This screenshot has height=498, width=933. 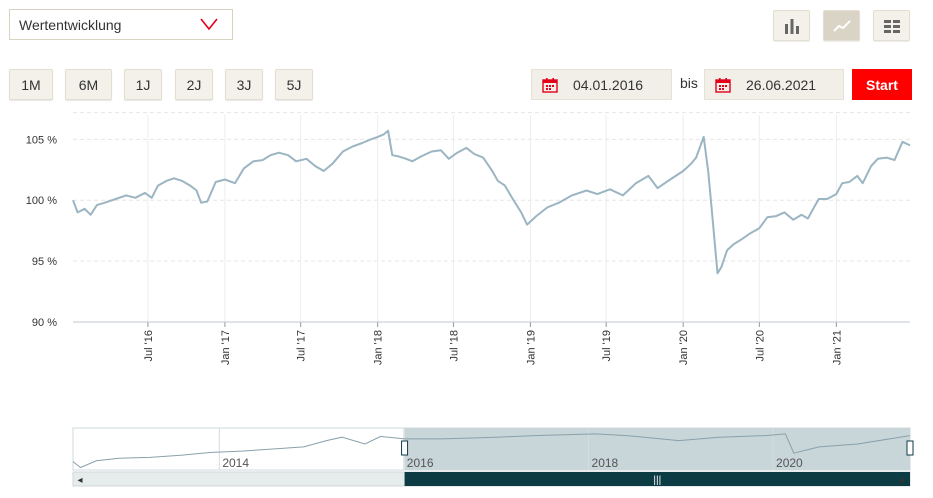 I want to click on range-button-3j: 3J, so click(x=244, y=84).